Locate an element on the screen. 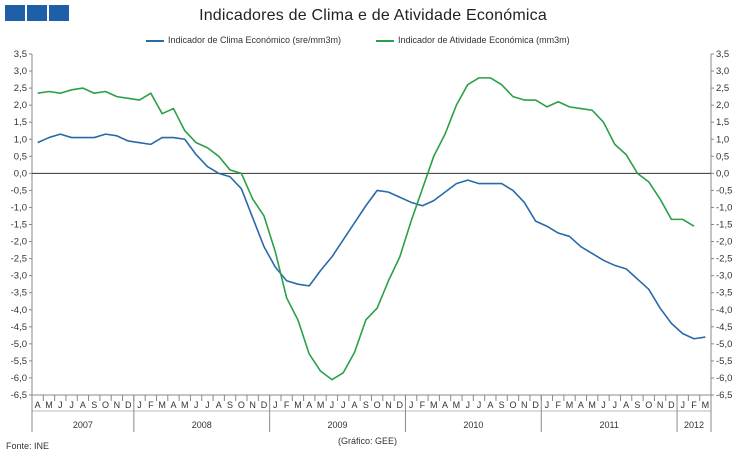  y-tick-label-left: -2,0 is located at coordinates (19, 242).